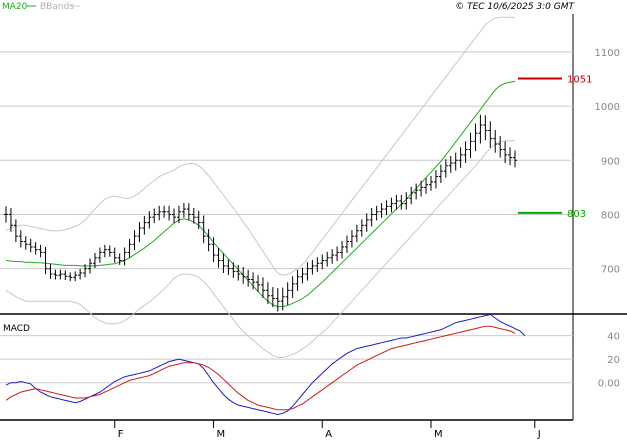 This screenshot has height=444, width=627. What do you see at coordinates (613, 360) in the screenshot?
I see `macd-y-tick-label: 20` at bounding box center [613, 360].